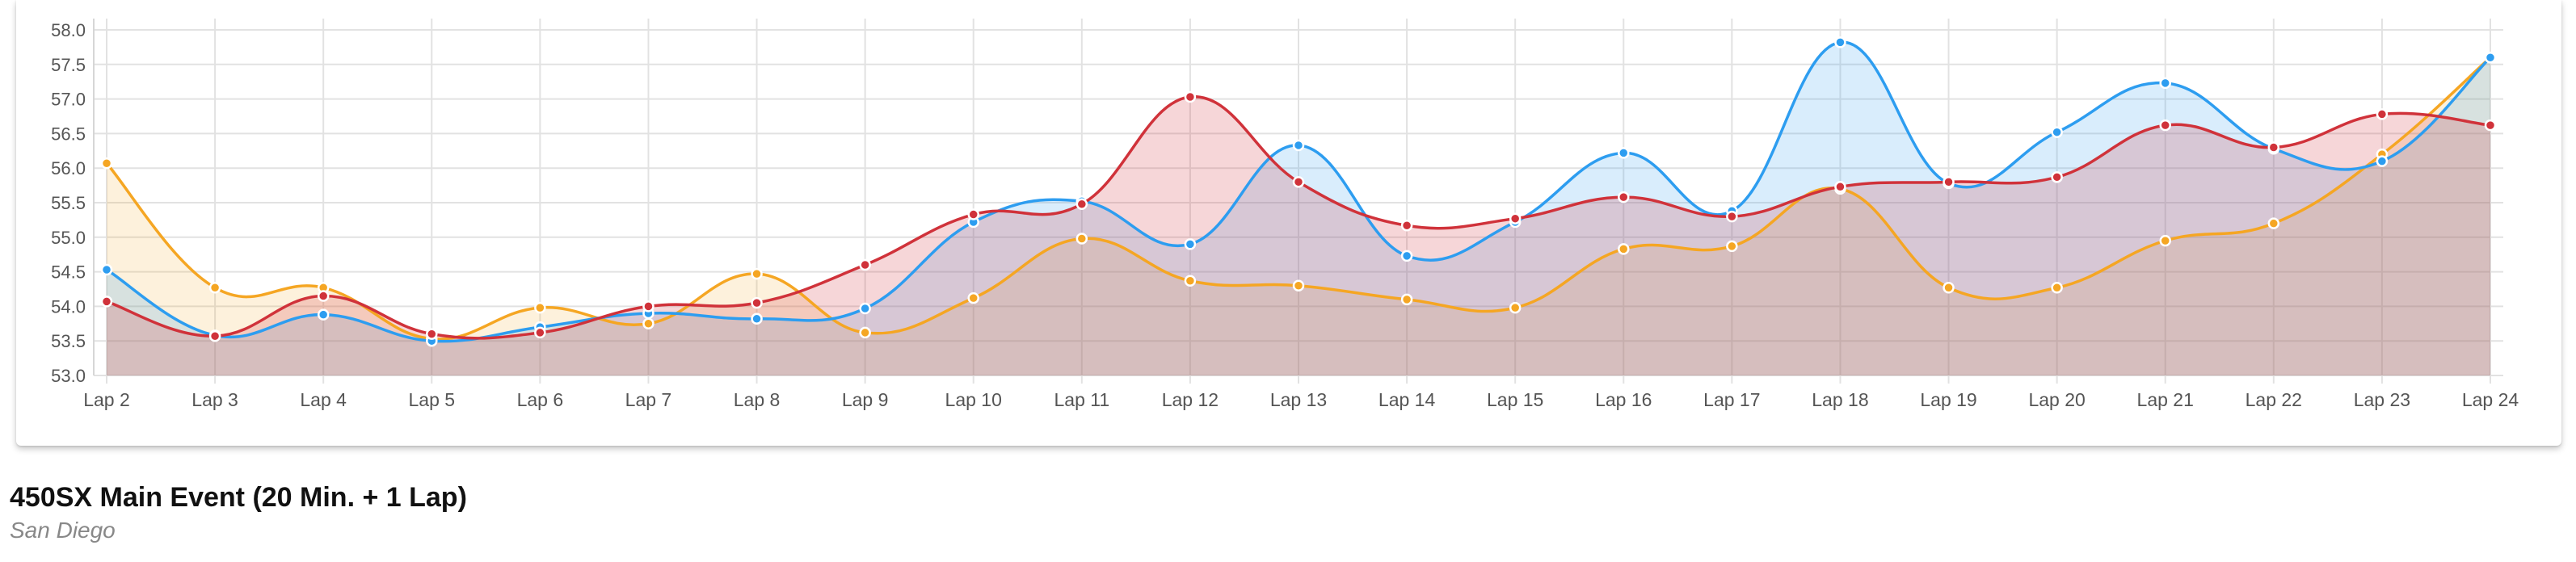 Image resolution: width=2576 pixels, height=562 pixels. What do you see at coordinates (2274, 400) in the screenshot?
I see `x-tick-label: Lap 22` at bounding box center [2274, 400].